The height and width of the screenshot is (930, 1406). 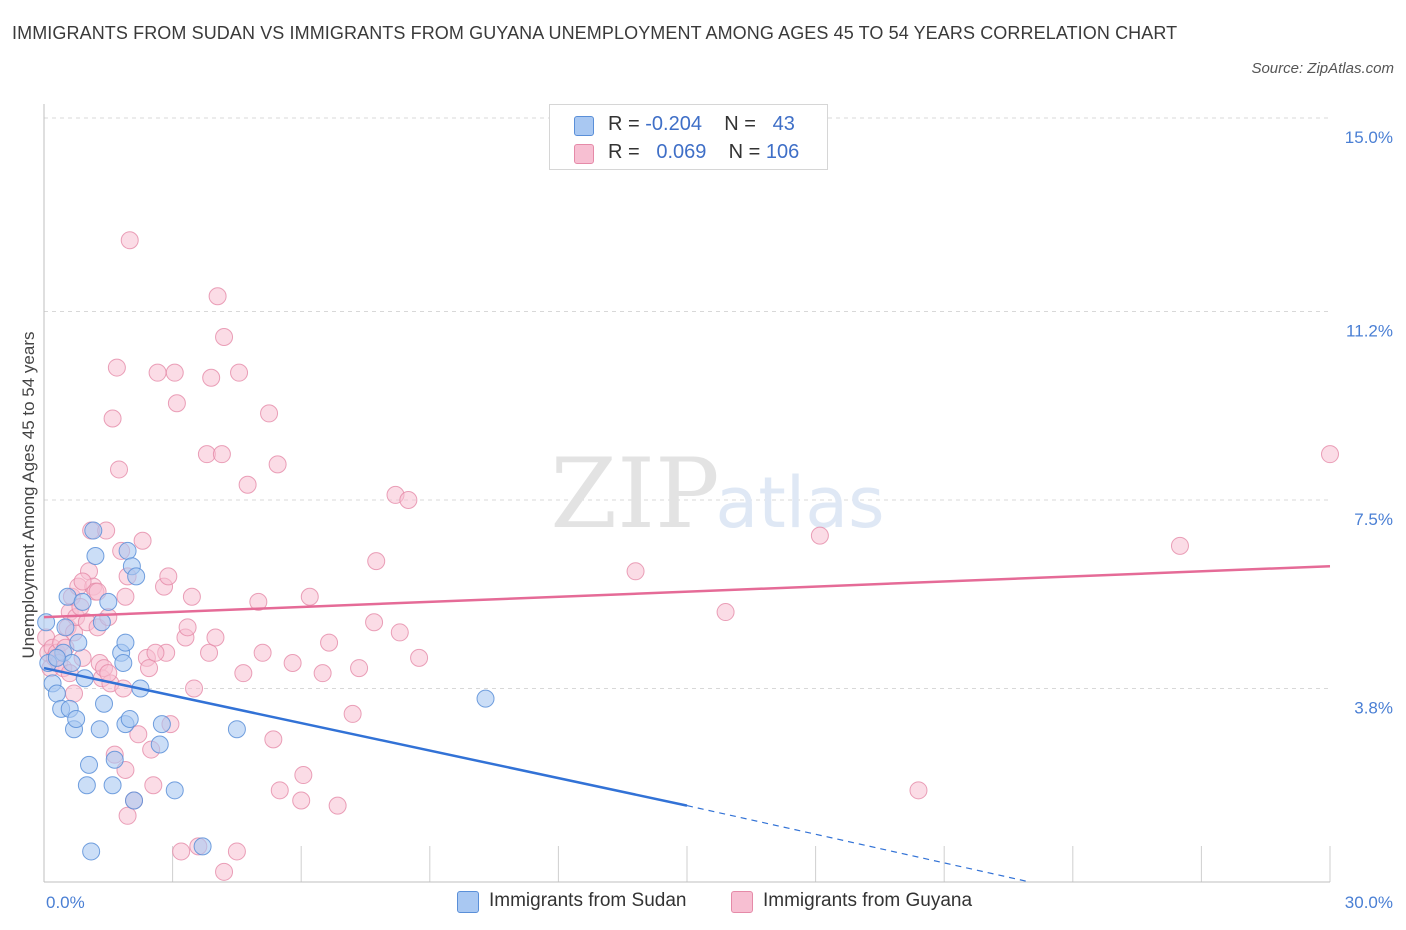 What do you see at coordinates (1373, 519) in the screenshot?
I see `y-tick-label: 7.5%` at bounding box center [1373, 519].